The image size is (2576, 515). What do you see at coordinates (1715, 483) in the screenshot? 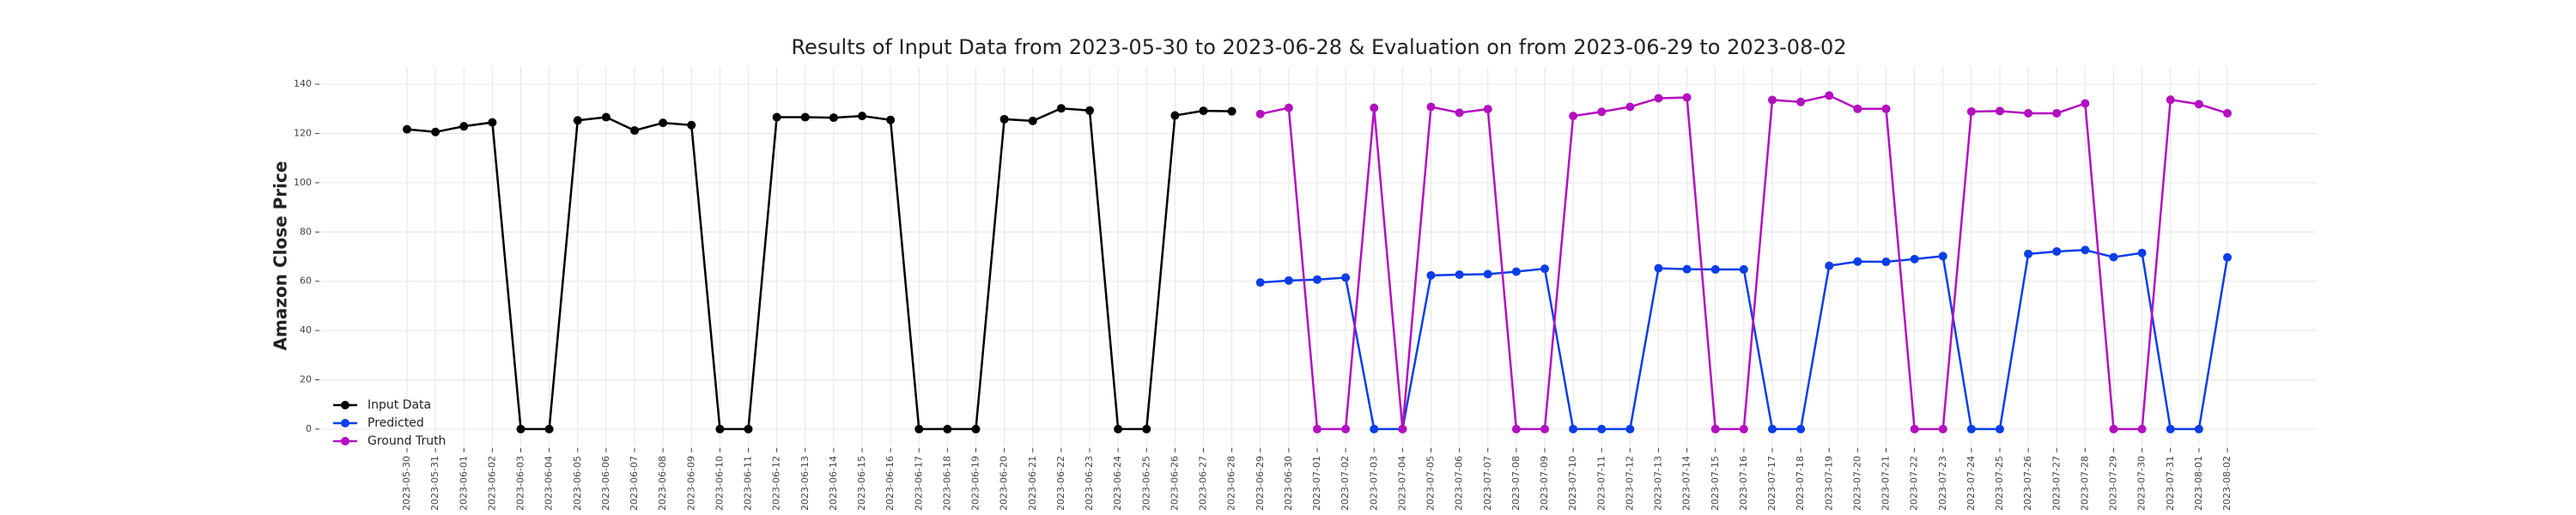
I see `x-tick-label: 2023-07-15` at bounding box center [1715, 483].